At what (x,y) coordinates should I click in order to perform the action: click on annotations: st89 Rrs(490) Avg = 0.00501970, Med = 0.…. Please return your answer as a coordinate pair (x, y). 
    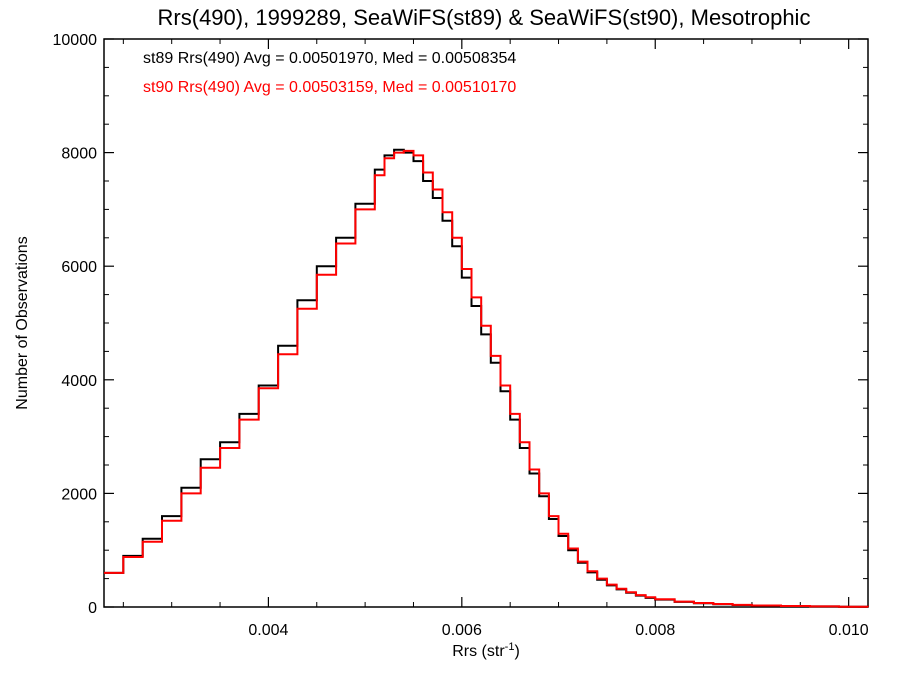
    Looking at the image, I should click on (329, 73).